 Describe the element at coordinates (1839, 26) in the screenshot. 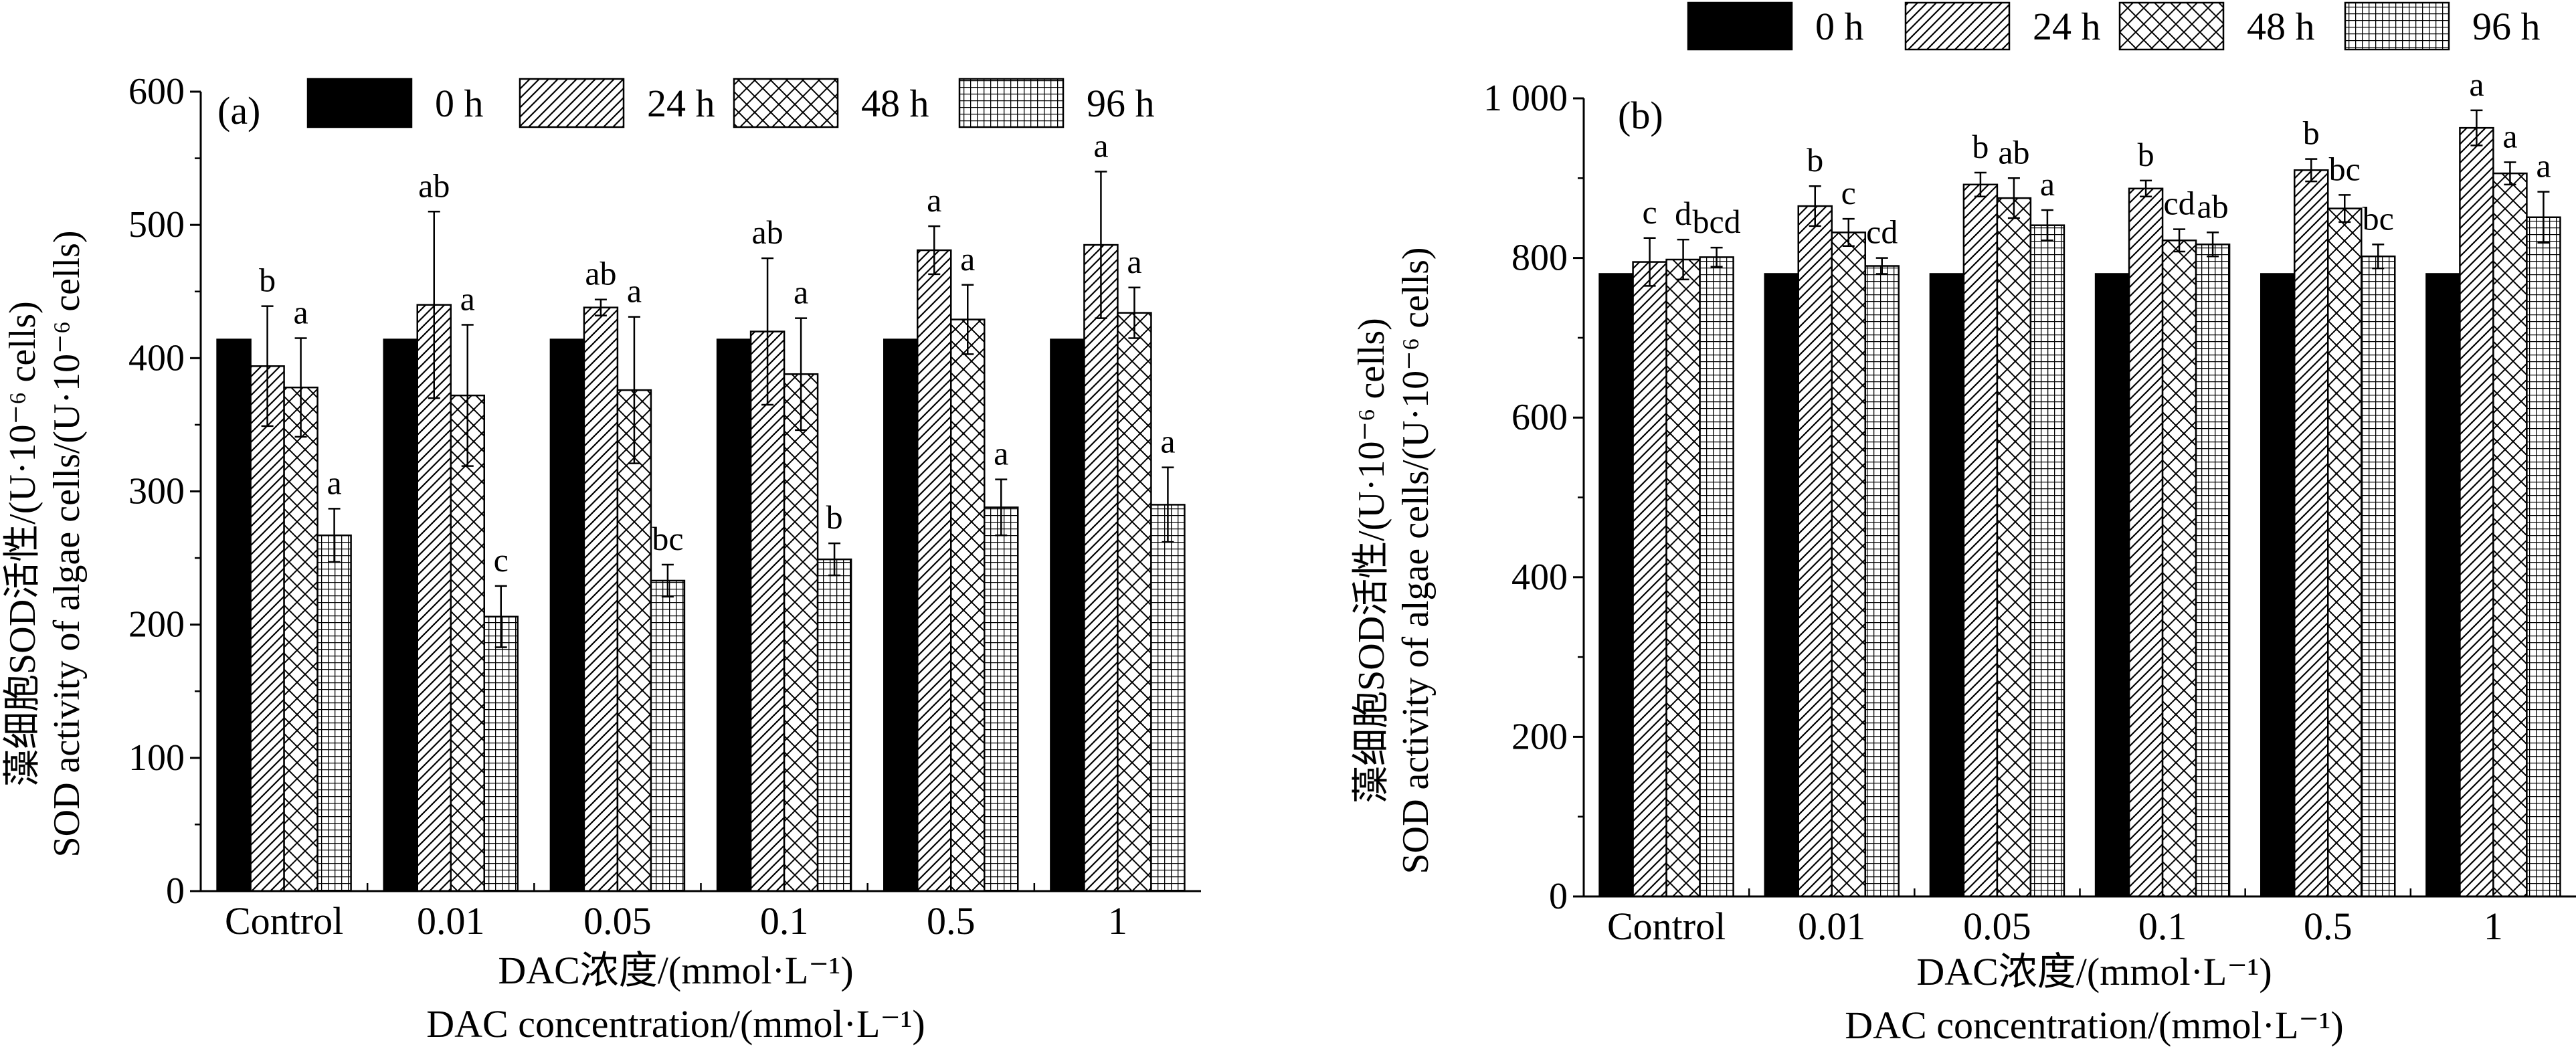

I see `legend-label: 0 h` at that location.